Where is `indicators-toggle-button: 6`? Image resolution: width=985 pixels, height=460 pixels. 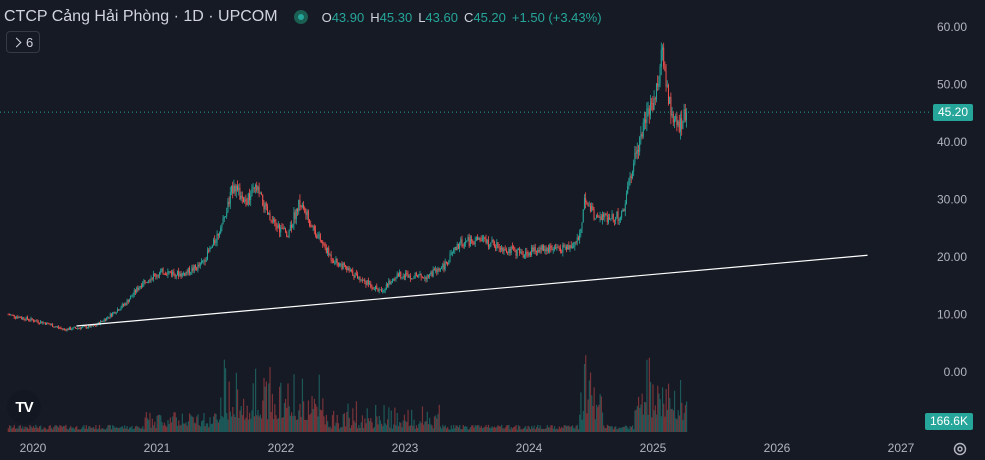
indicators-toggle-button: 6 is located at coordinates (23, 42).